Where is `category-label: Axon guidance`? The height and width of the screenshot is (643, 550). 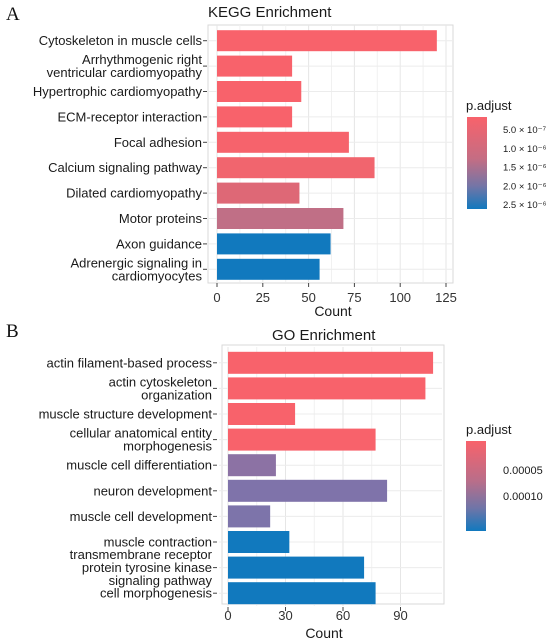 category-label: Axon guidance is located at coordinates (159, 243).